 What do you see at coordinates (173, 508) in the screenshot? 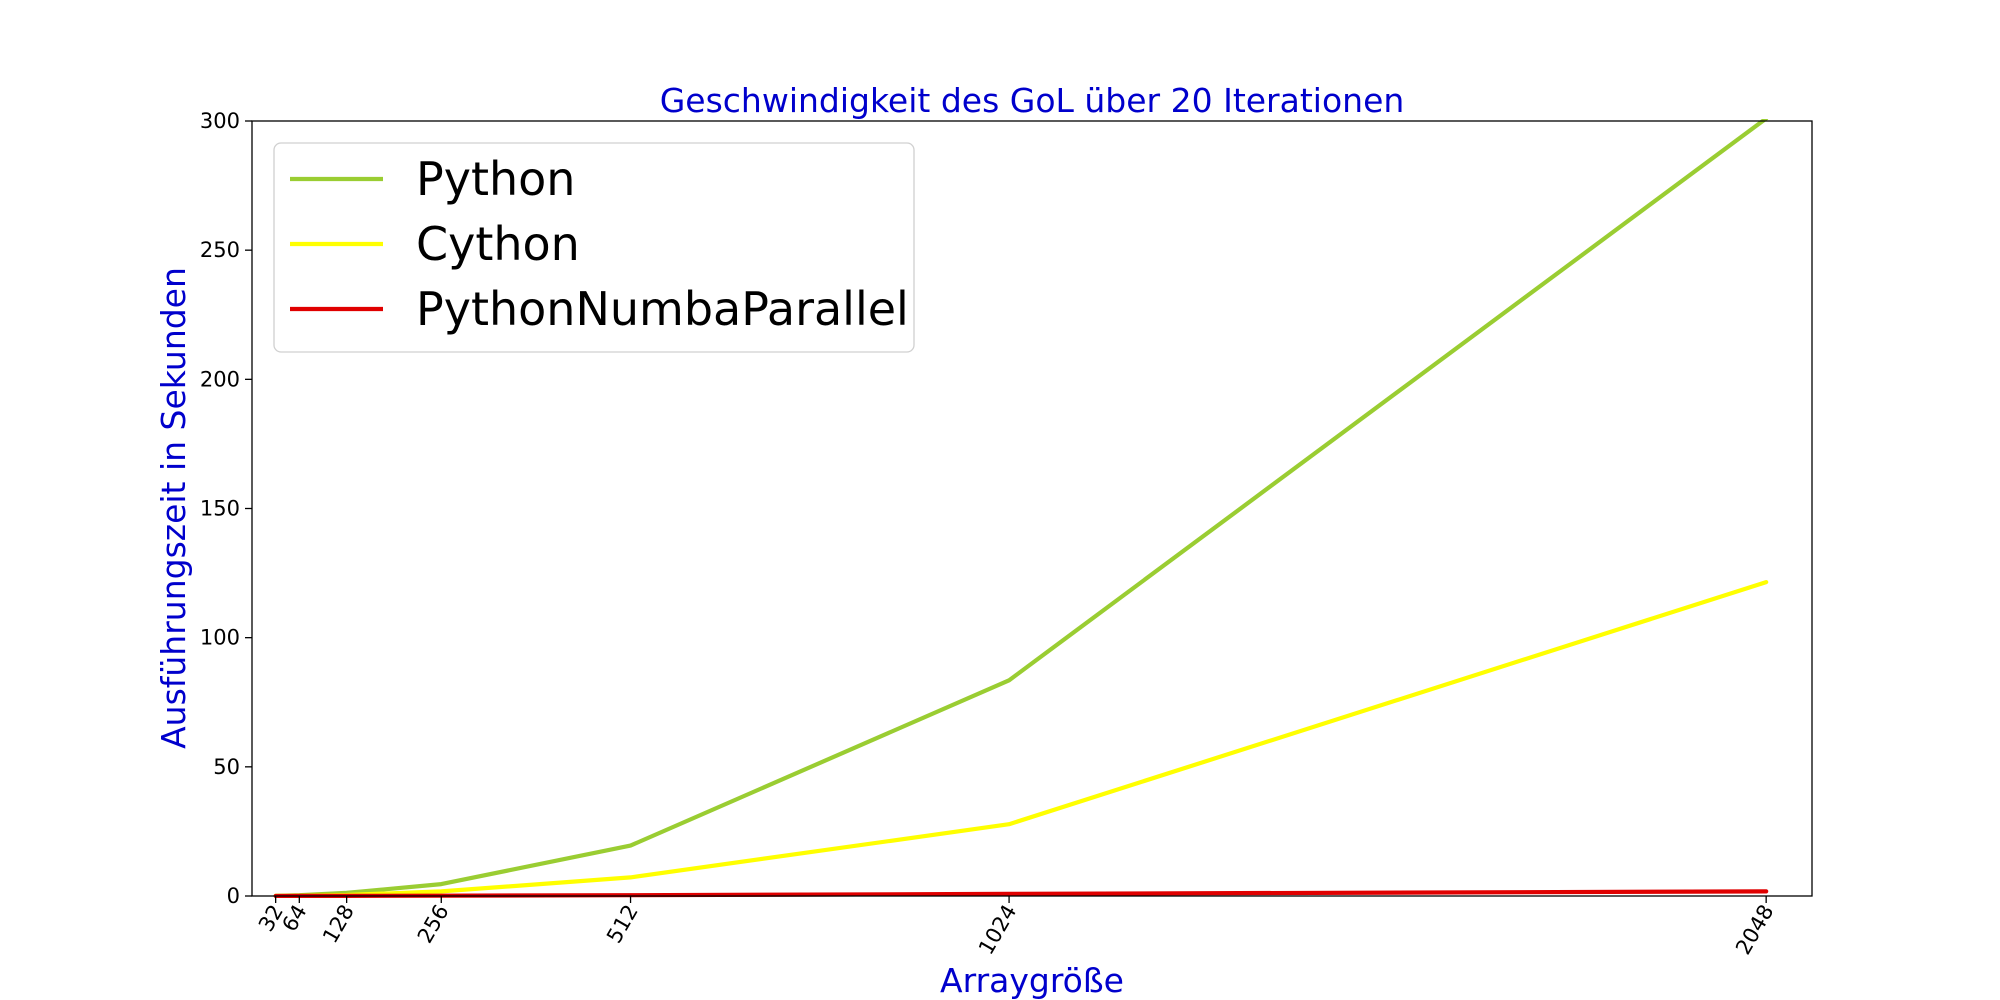
I see `y-axis-label: Ausführungszeit in Sekunden` at bounding box center [173, 508].